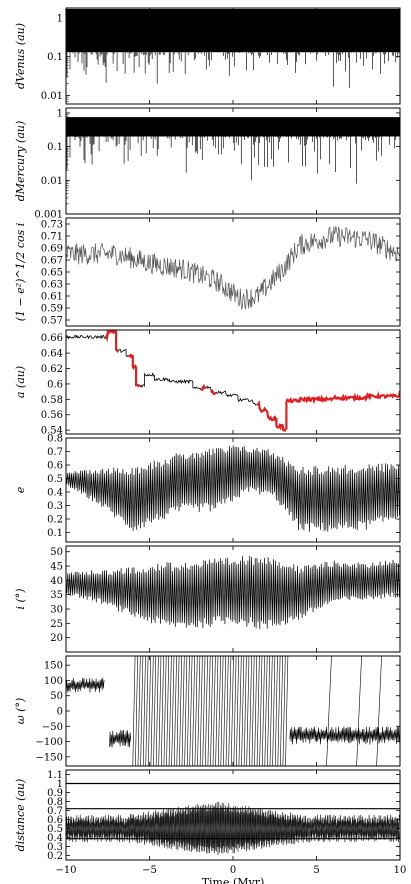 The height and width of the screenshot is (884, 411). Describe the element at coordinates (233, 127) in the screenshot. I see `band-dmercury` at that location.